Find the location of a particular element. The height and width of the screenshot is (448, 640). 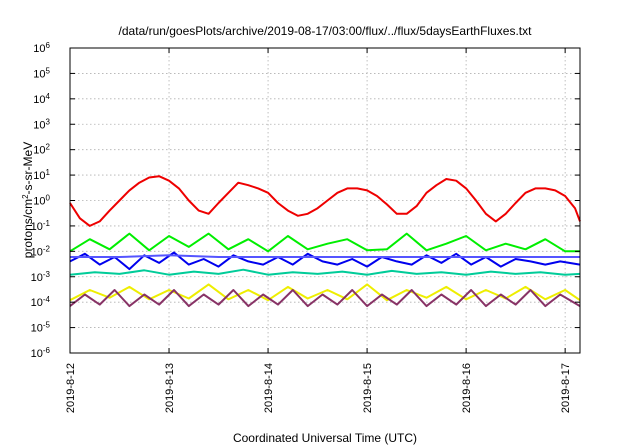

y-axis-title-sup: 2 is located at coordinates (25, 196).